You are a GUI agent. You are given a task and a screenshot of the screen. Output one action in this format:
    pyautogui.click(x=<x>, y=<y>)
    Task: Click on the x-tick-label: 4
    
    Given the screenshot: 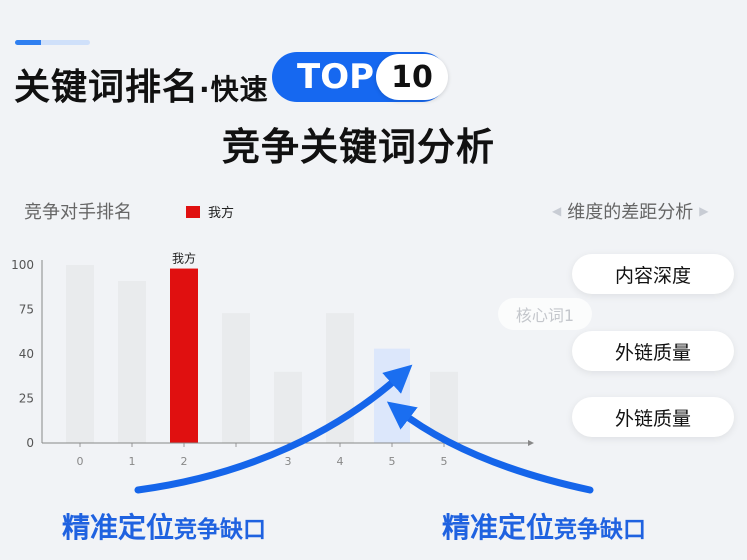 What is the action you would take?
    pyautogui.click(x=340, y=461)
    